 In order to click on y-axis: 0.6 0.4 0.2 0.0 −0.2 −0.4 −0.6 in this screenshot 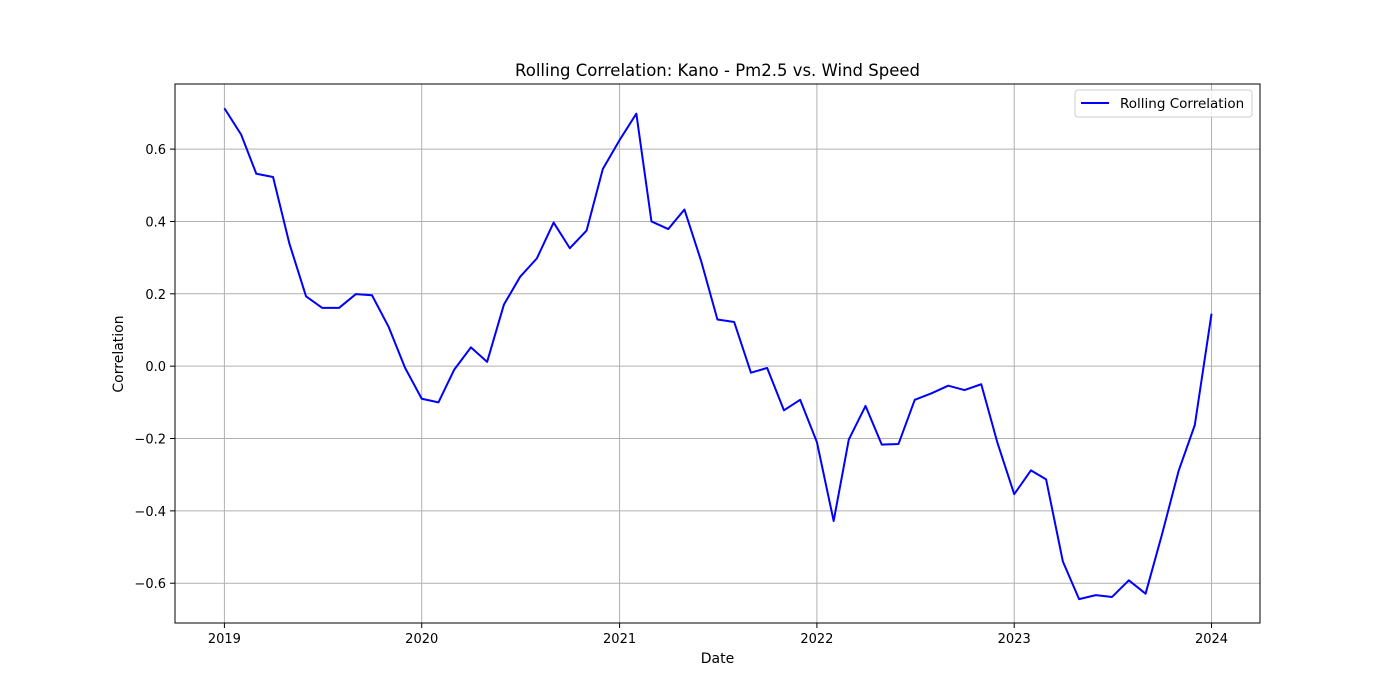, I will do `click(154, 367)`.